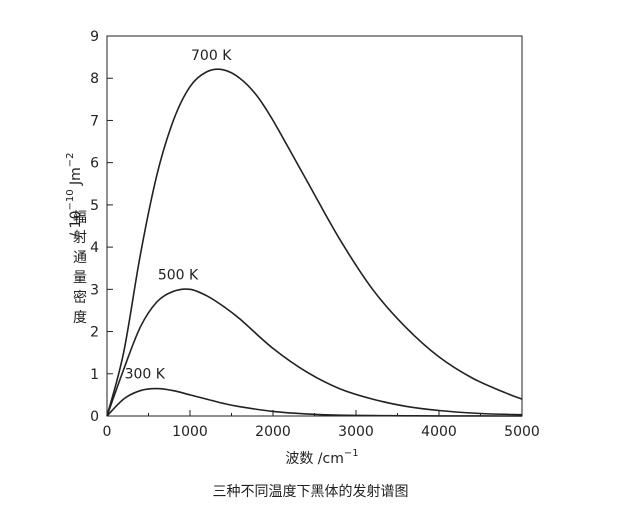 This screenshot has width=621, height=527. Describe the element at coordinates (211, 56) in the screenshot. I see `curve-label-700k: 700 K` at that location.